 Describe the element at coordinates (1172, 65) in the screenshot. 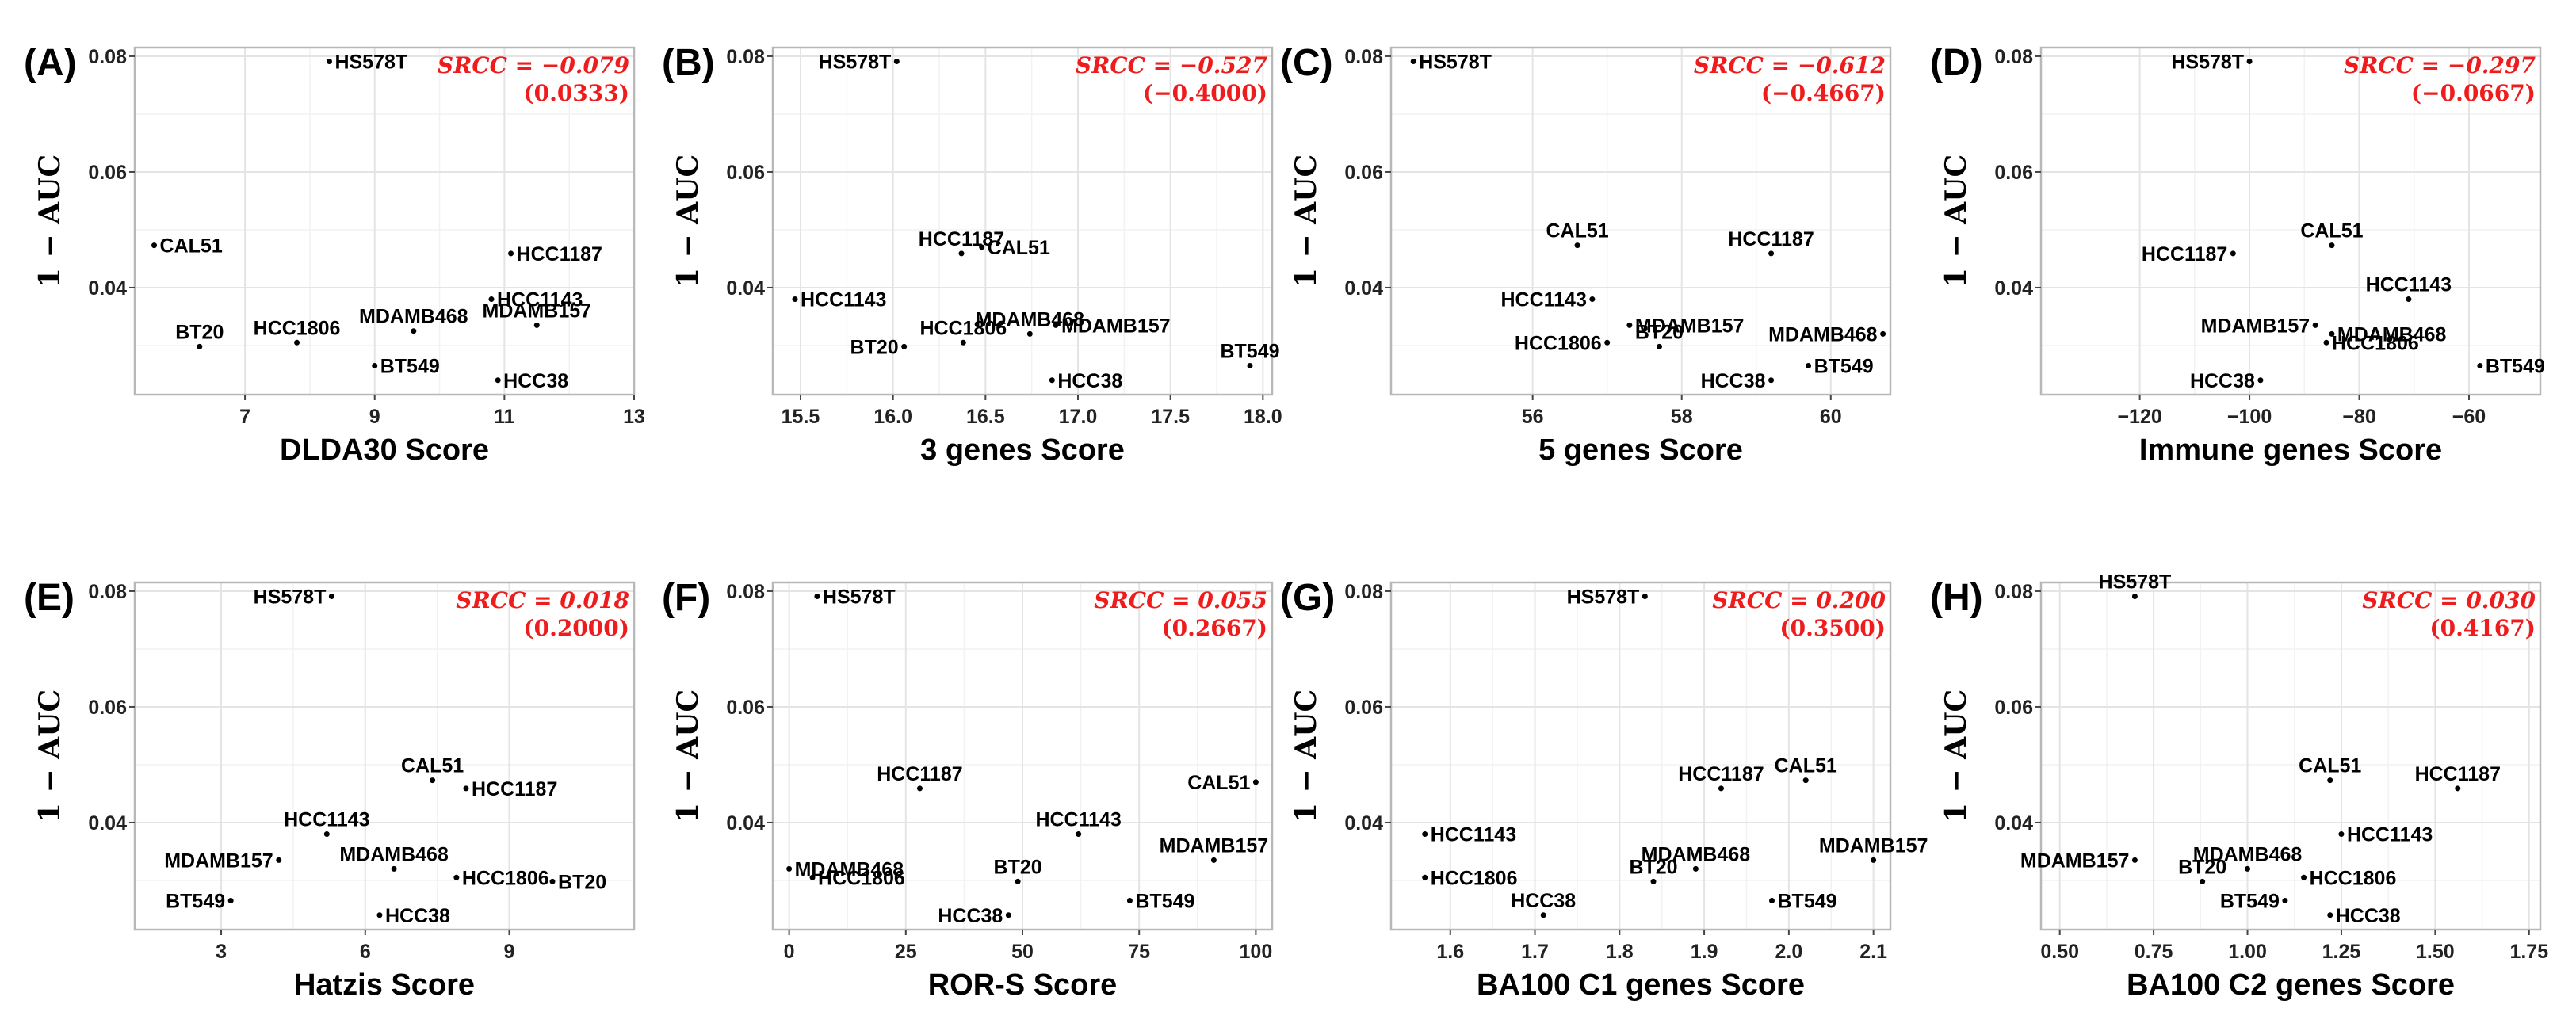

I see `srcc-value: SRCC = −0.527` at that location.